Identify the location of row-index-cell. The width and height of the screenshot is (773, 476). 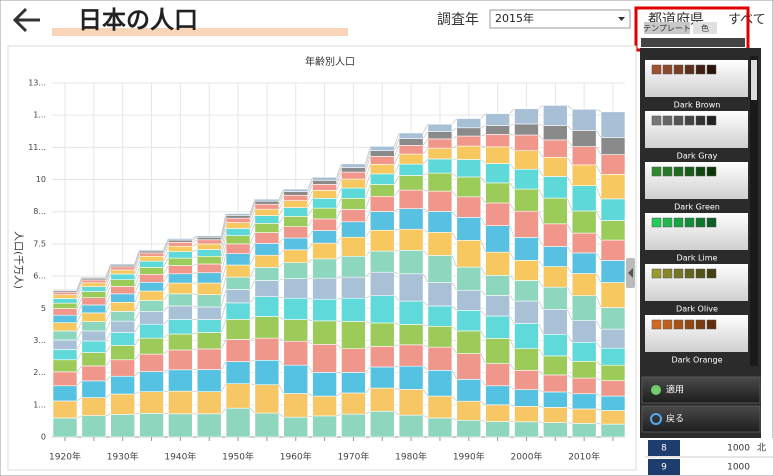
(664, 448).